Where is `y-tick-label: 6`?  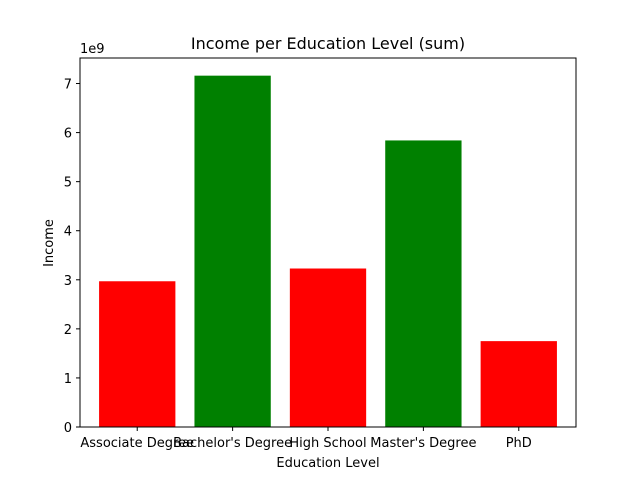 y-tick-label: 6 is located at coordinates (68, 134).